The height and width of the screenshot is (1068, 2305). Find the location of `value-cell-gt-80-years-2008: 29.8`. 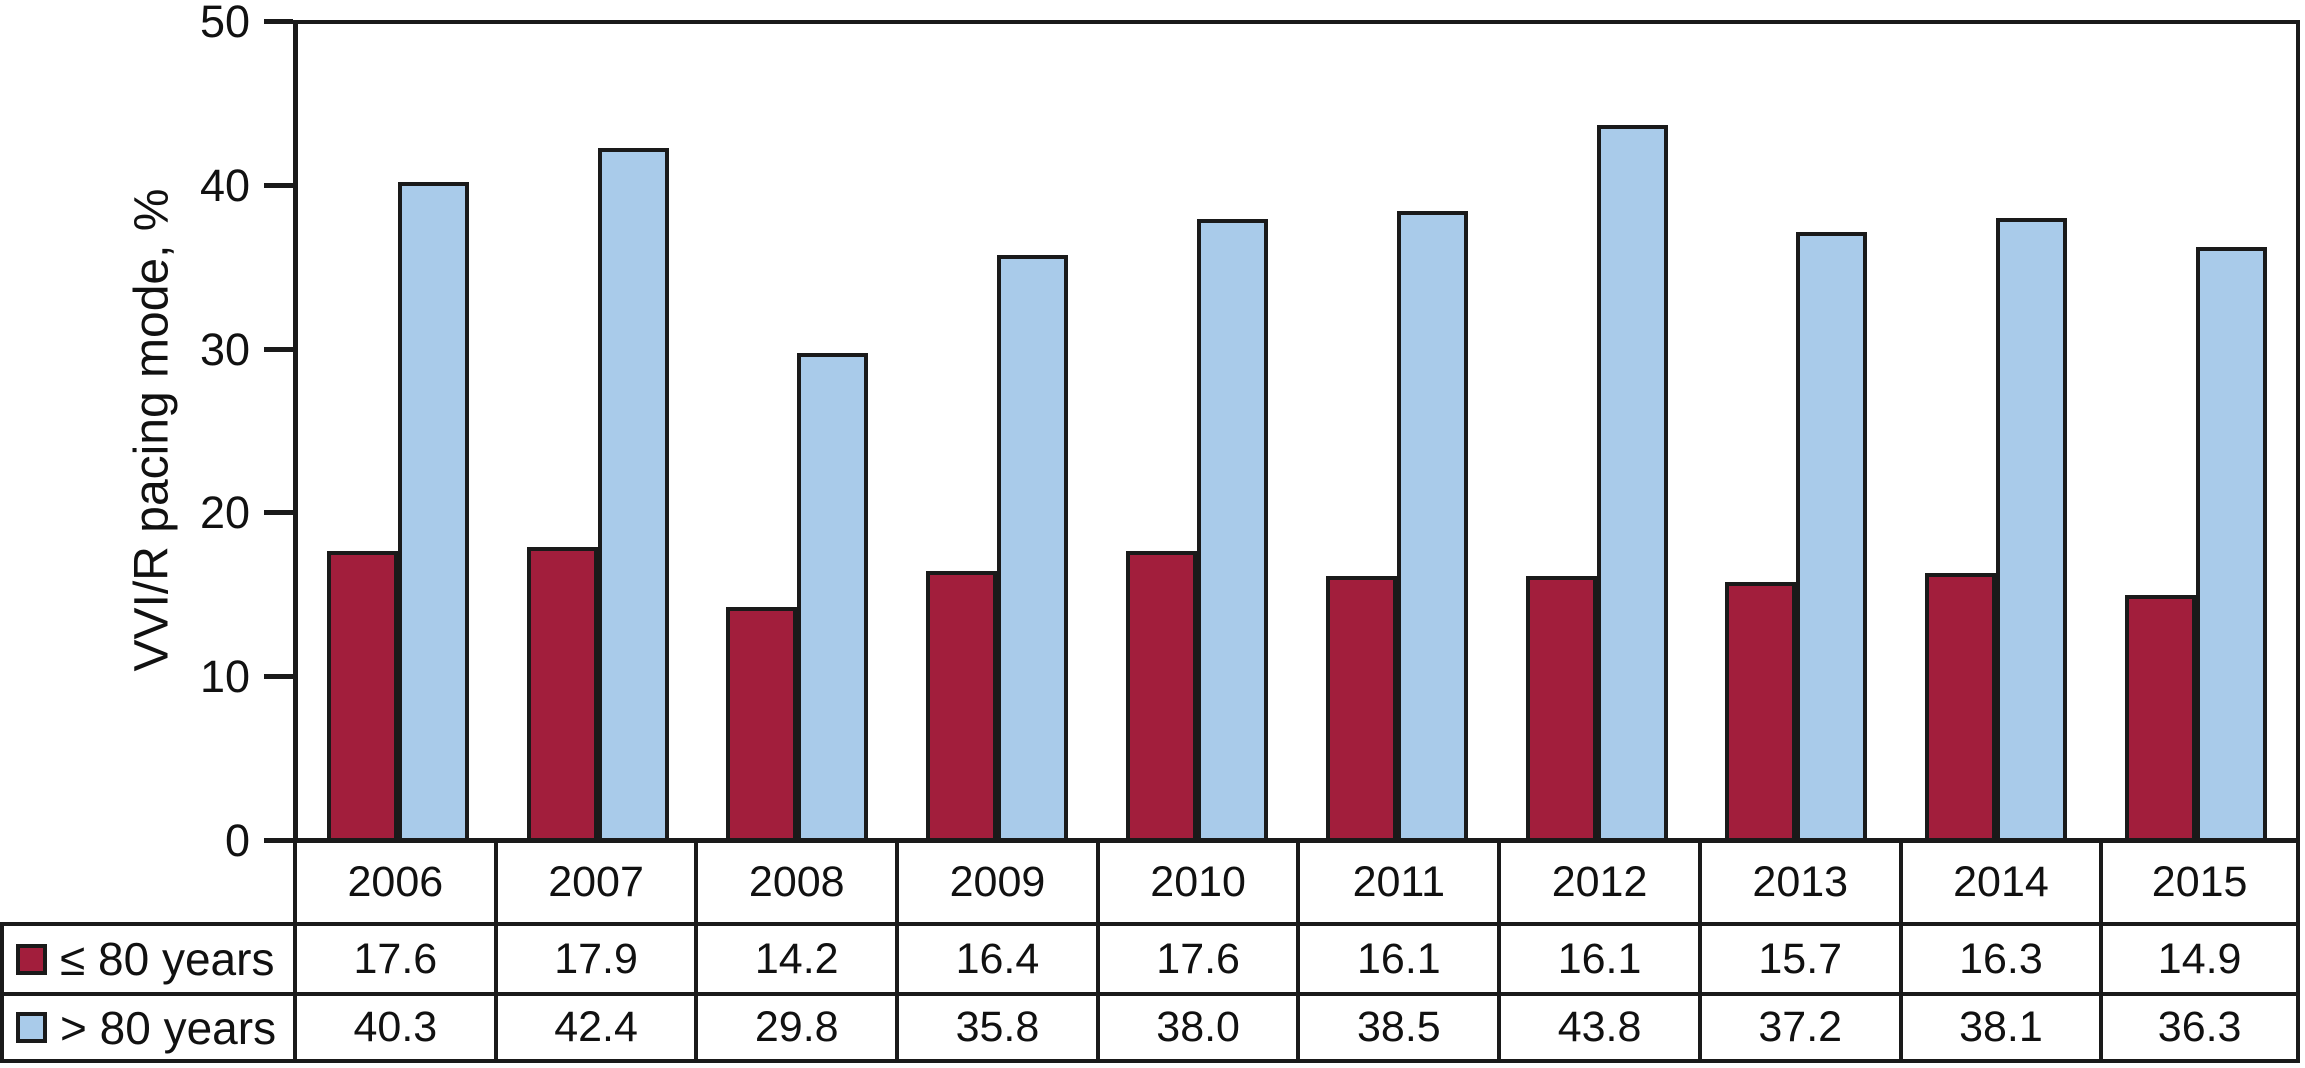

value-cell-gt-80-years-2008: 29.8 is located at coordinates (794, 1027).